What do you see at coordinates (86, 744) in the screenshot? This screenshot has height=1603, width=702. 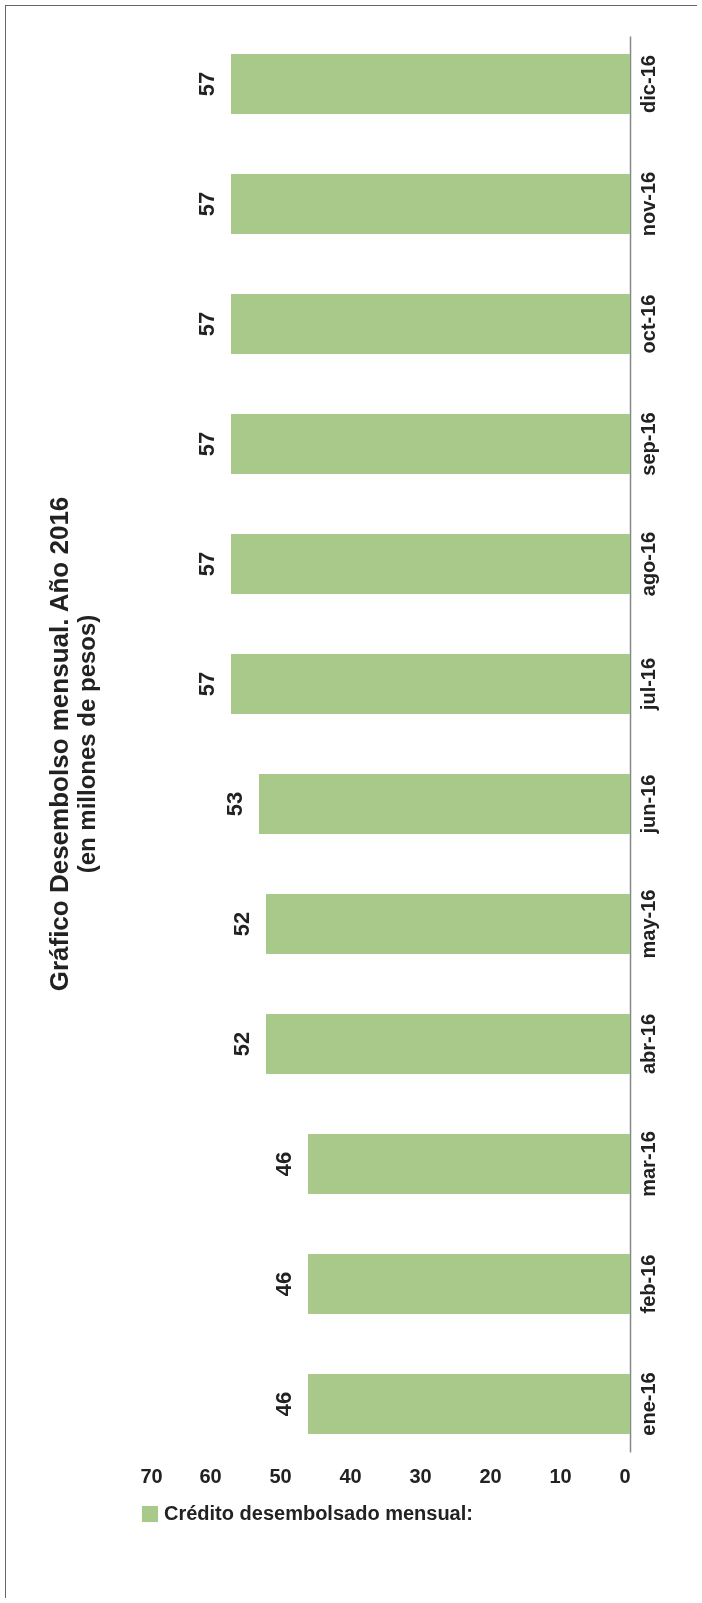 I see `text: (en millones de pesos)` at bounding box center [86, 744].